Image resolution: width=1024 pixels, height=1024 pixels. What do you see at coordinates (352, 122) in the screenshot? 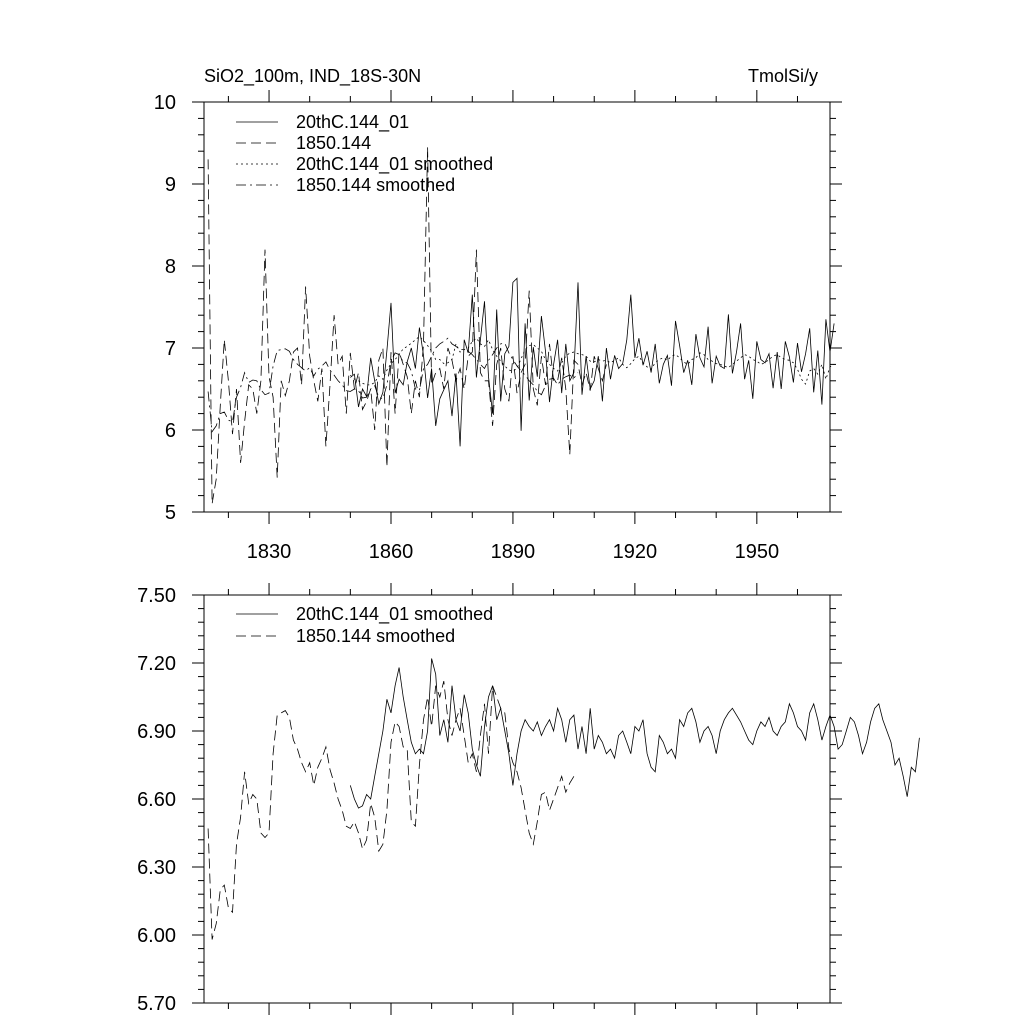
I see `top-legend-label: 20thC.144_01` at bounding box center [352, 122].